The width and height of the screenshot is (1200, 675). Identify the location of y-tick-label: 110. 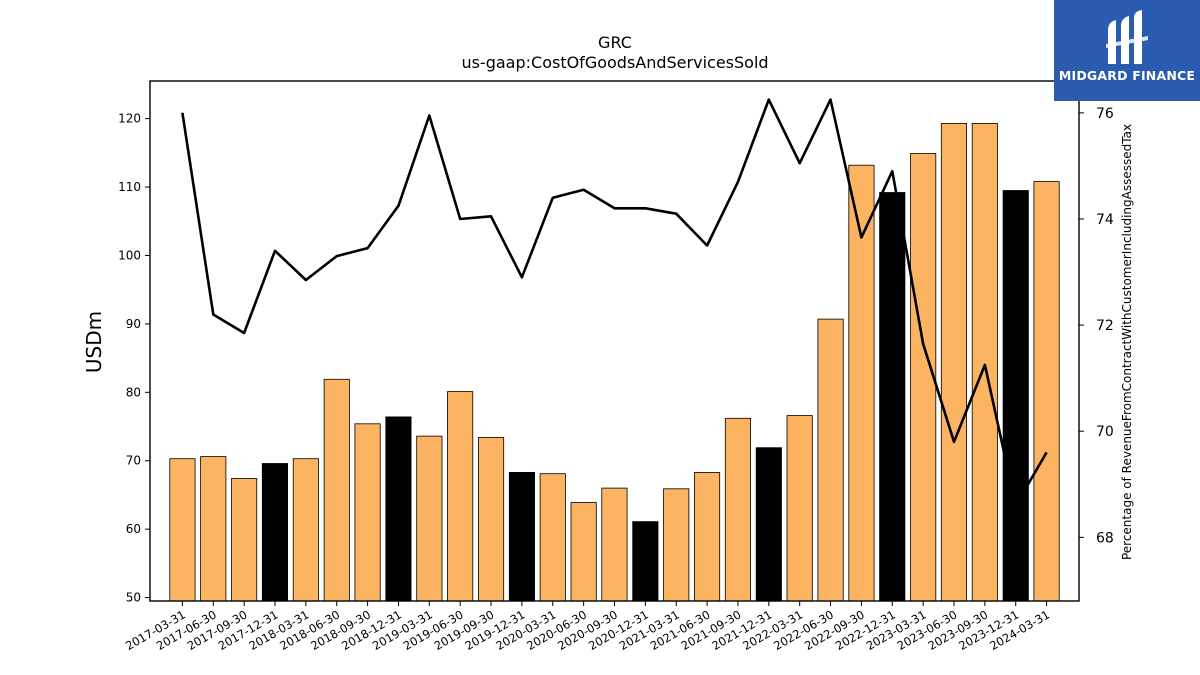
(129, 187).